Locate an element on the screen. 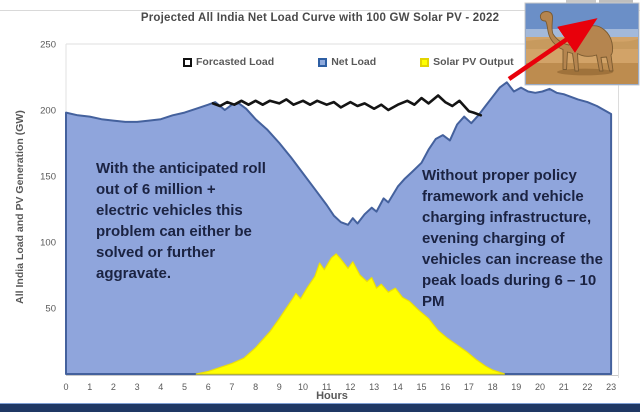 The image size is (640, 412). y-tick-label: 250 is located at coordinates (48, 45).